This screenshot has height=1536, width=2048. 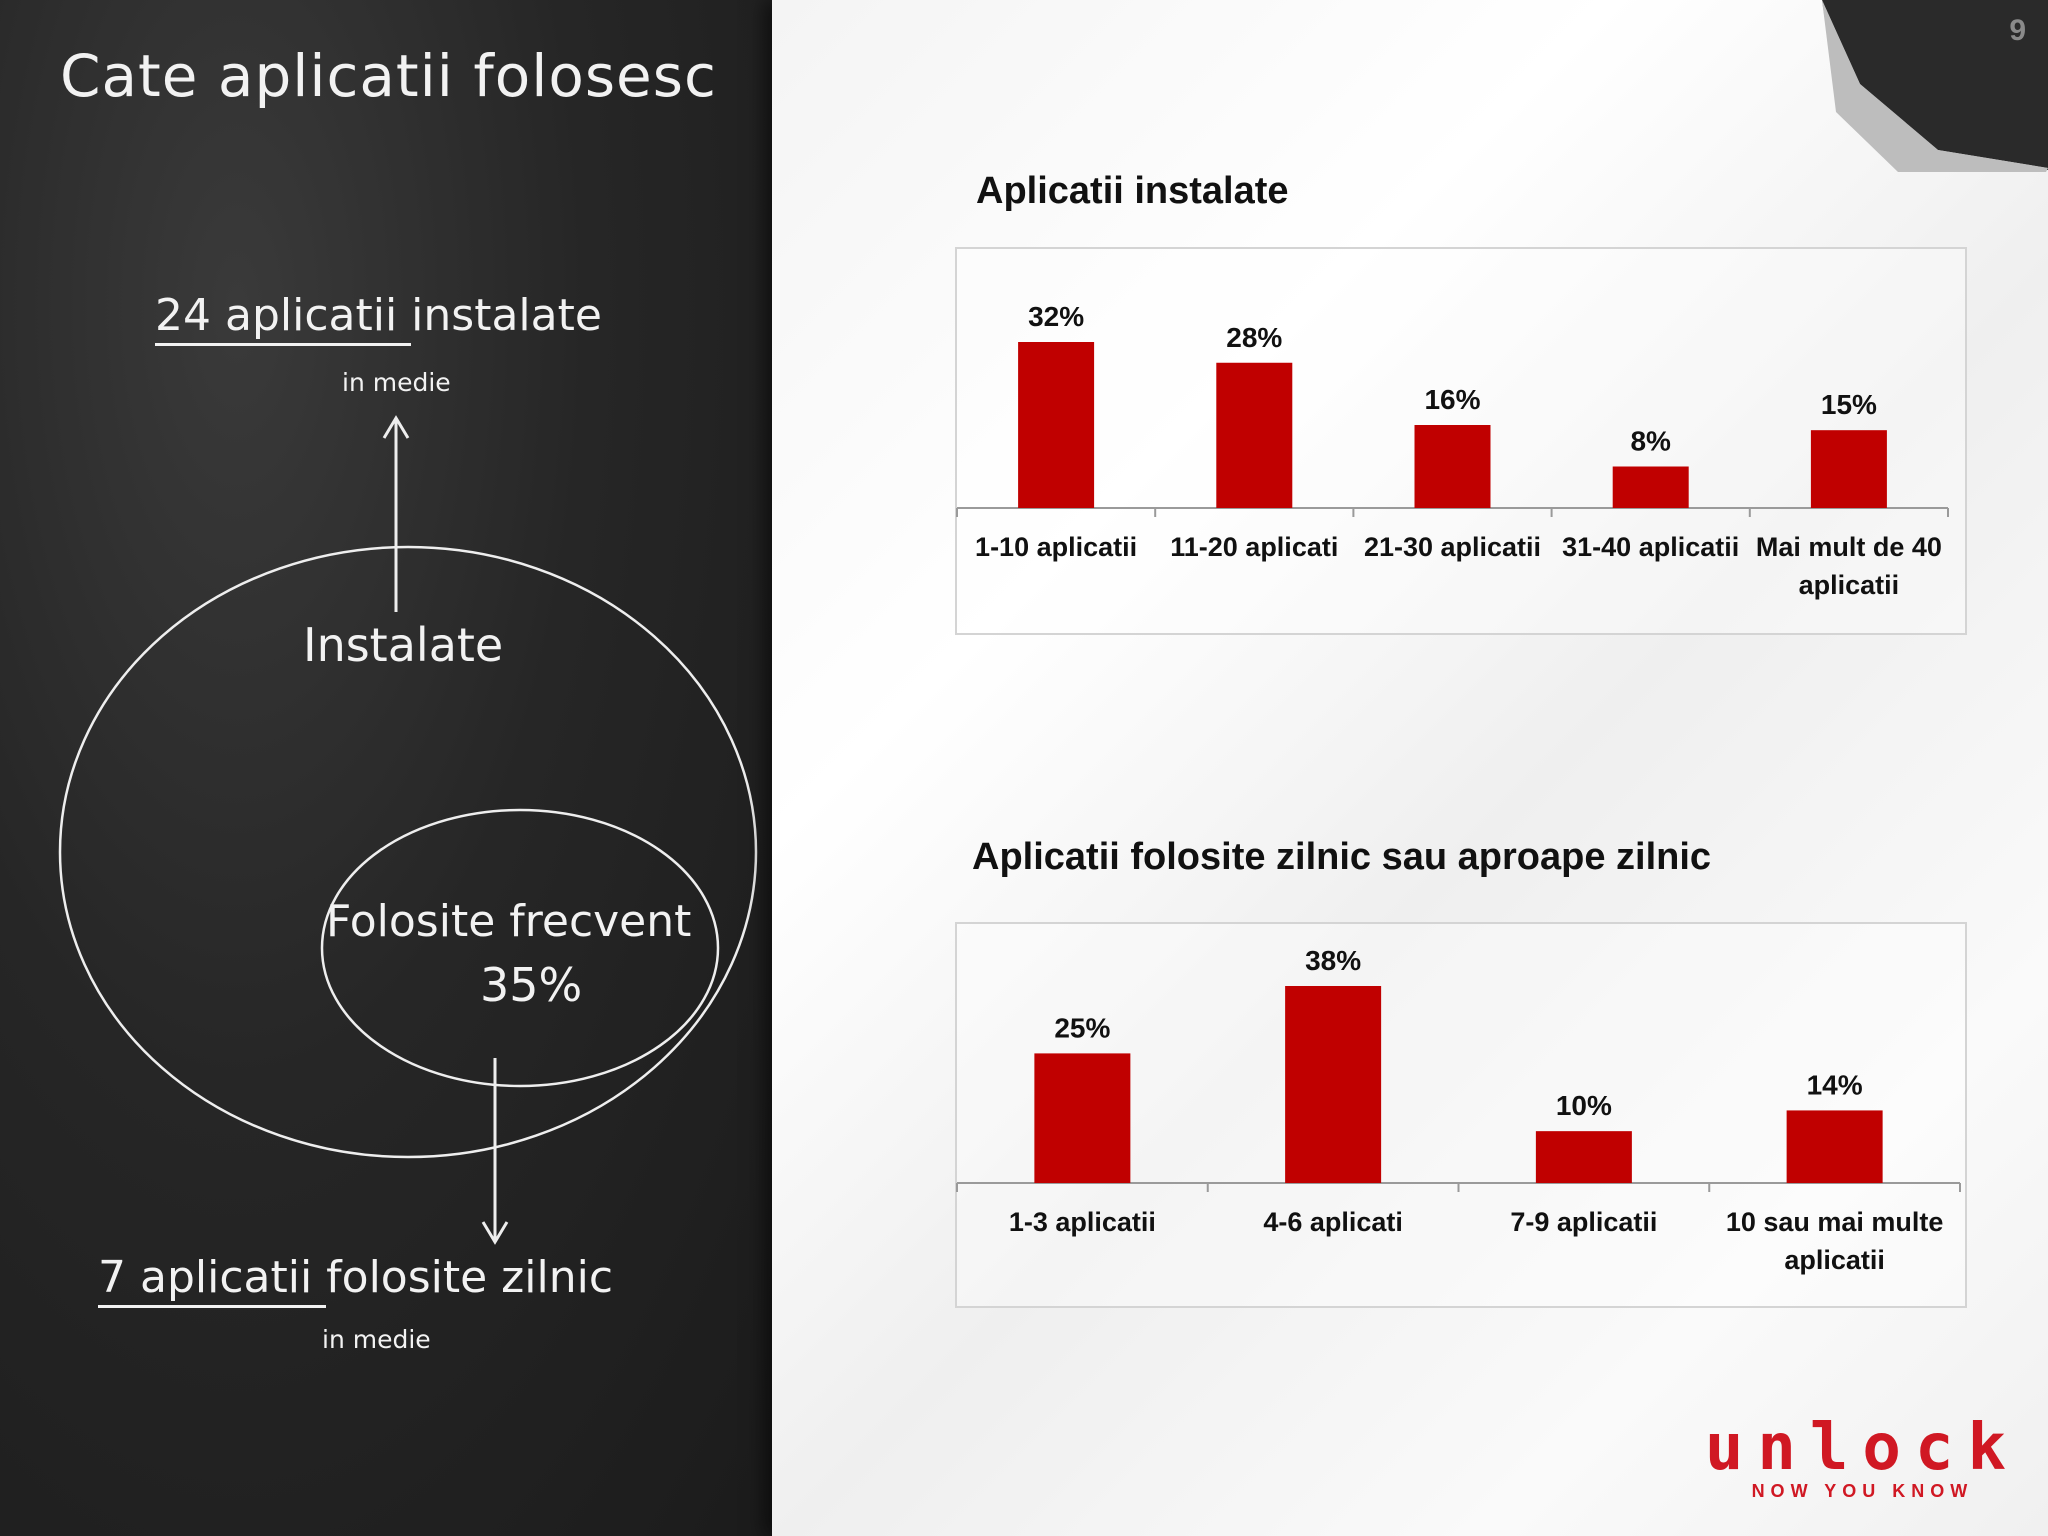 I want to click on chart0-category-label: aplicatii, so click(x=1849, y=585).